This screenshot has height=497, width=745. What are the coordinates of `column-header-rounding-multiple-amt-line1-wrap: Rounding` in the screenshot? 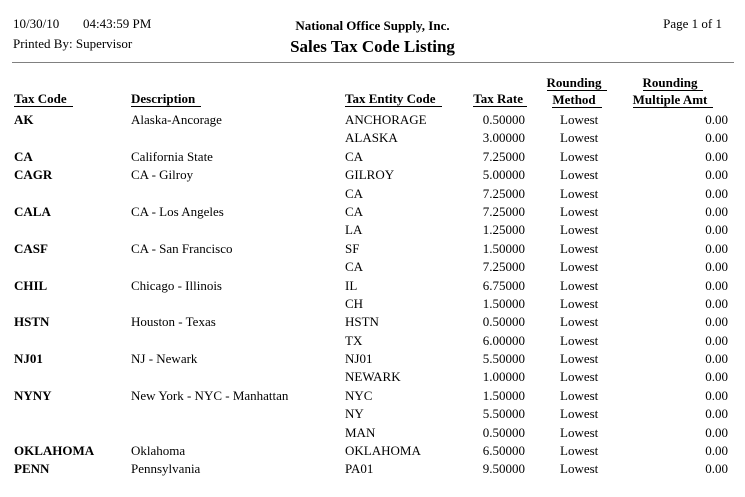 It's located at (673, 83).